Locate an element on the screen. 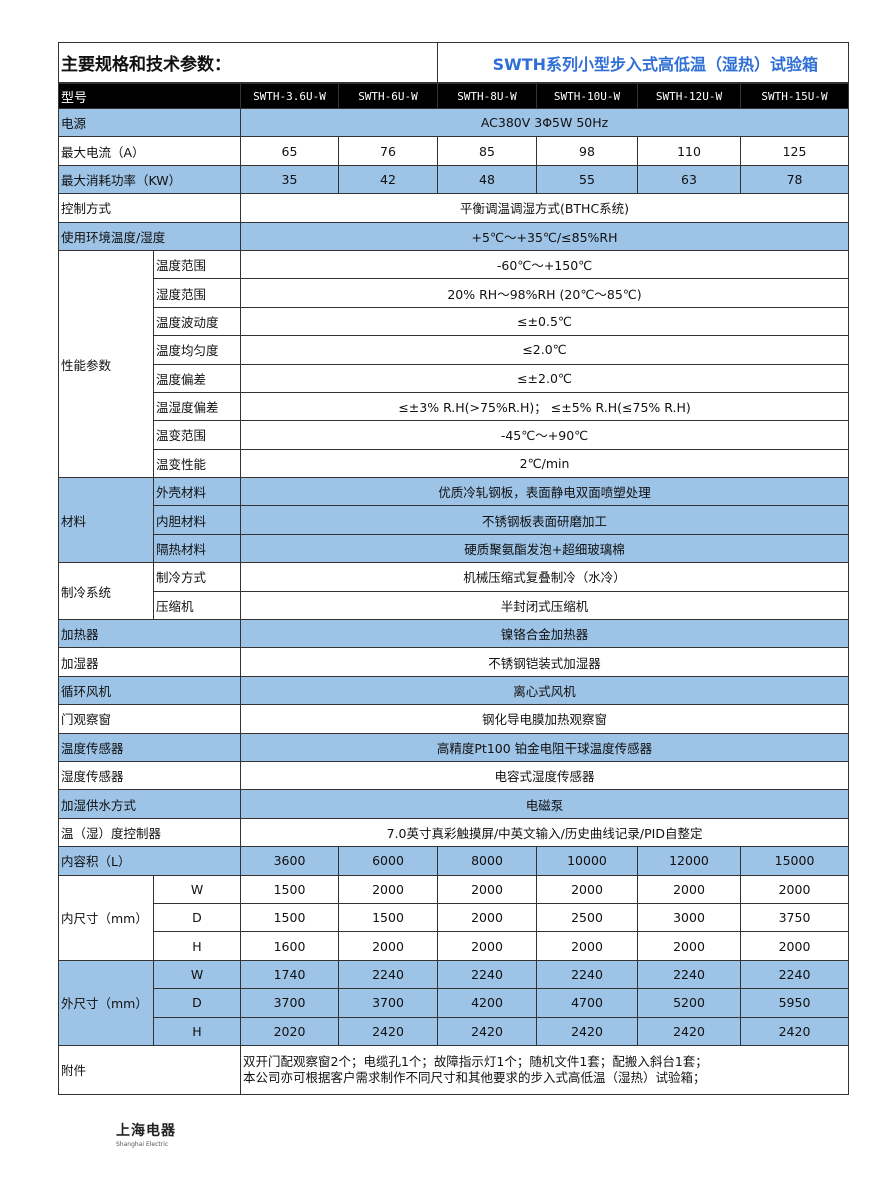 The width and height of the screenshot is (882, 1186). sub-label: 温度波动度 is located at coordinates (197, 321).